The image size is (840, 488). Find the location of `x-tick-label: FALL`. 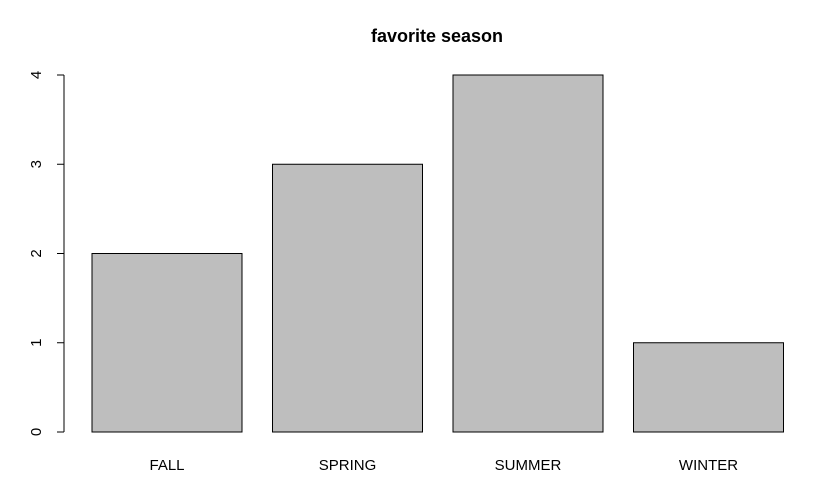

x-tick-label: FALL is located at coordinates (166, 465).